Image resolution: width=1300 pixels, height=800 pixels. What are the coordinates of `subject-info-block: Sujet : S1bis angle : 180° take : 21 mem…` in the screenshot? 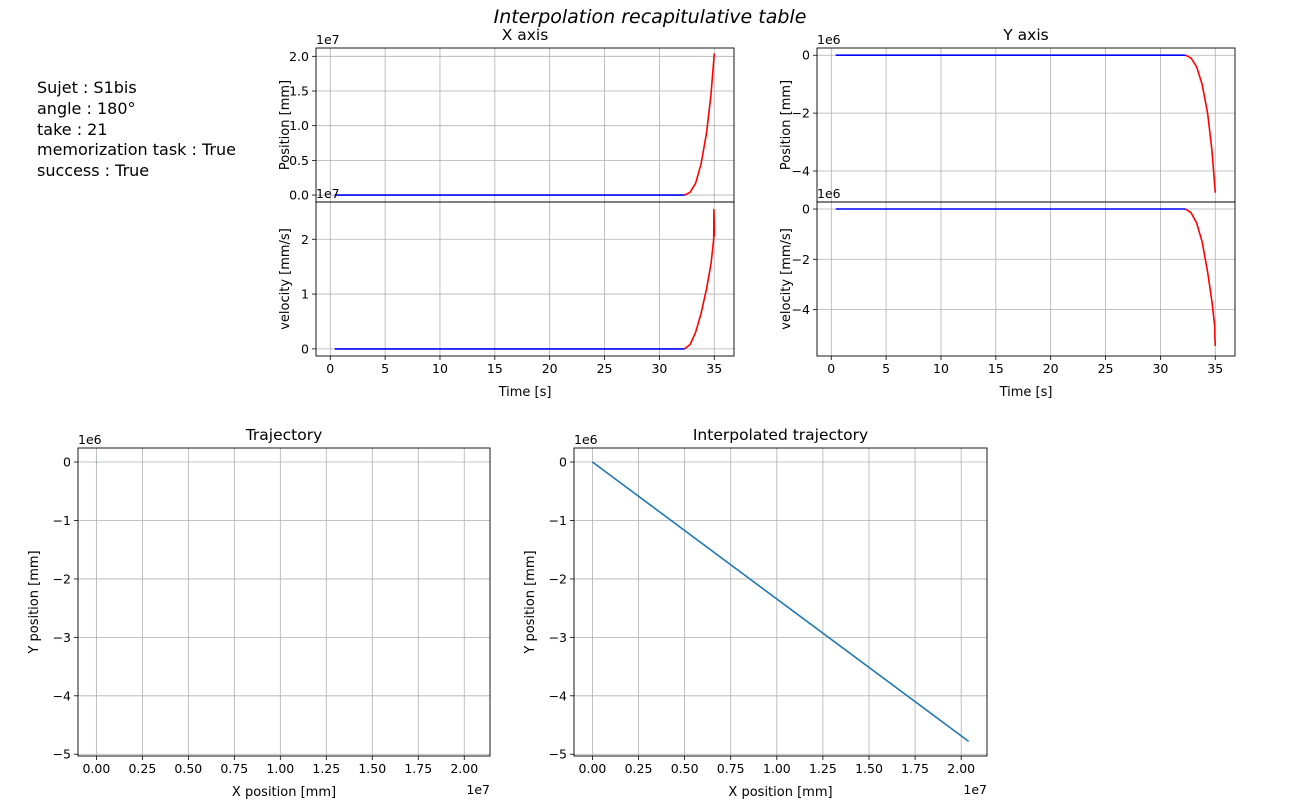 It's located at (136, 130).